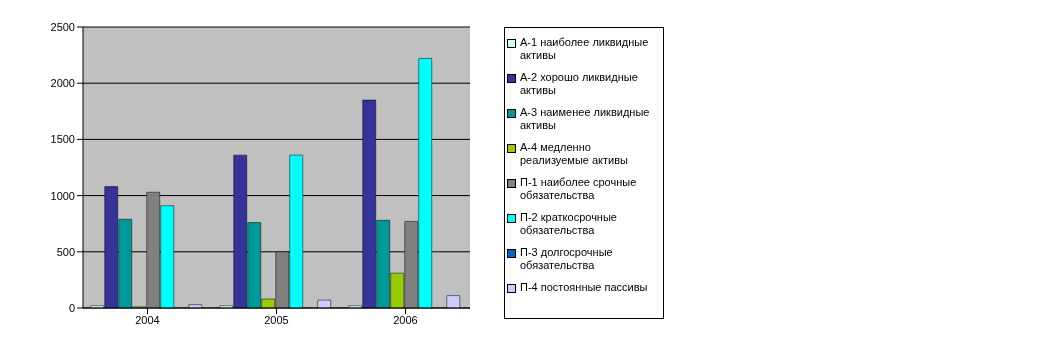 Image resolution: width=1053 pixels, height=348 pixels. I want to click on y-tick-label: 1500, so click(62, 139).